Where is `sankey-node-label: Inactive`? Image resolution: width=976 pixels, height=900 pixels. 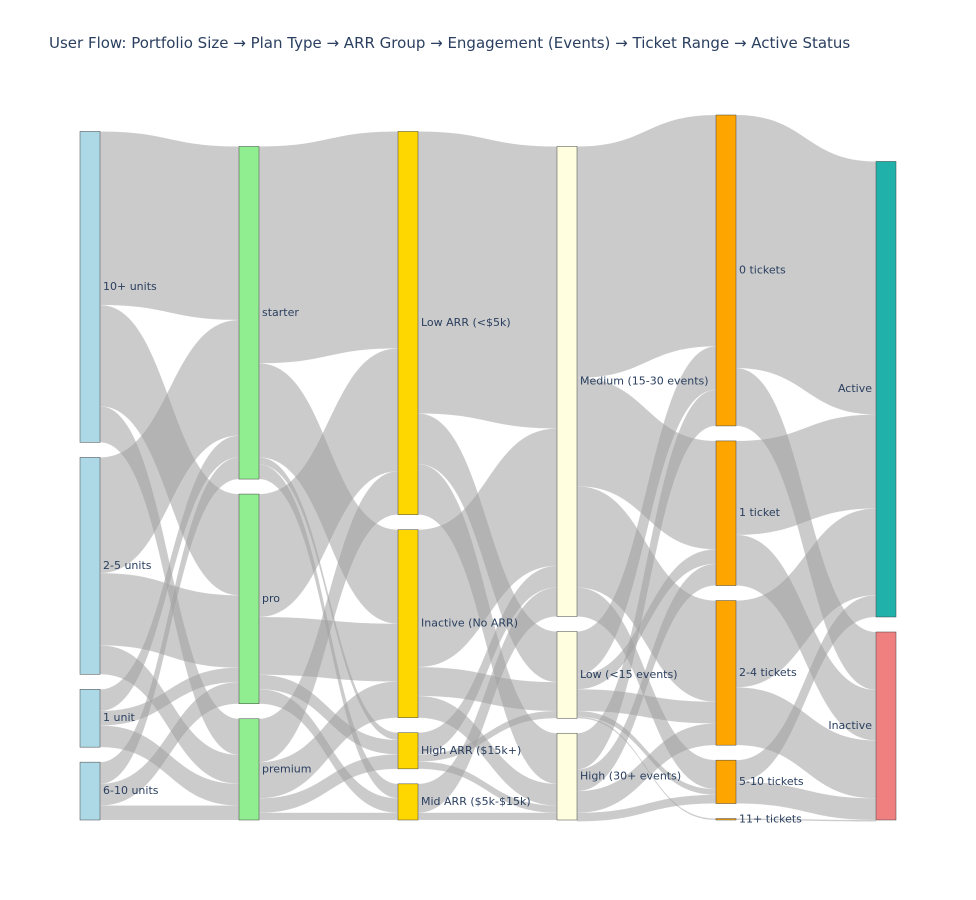
sankey-node-label: Inactive is located at coordinates (850, 725).